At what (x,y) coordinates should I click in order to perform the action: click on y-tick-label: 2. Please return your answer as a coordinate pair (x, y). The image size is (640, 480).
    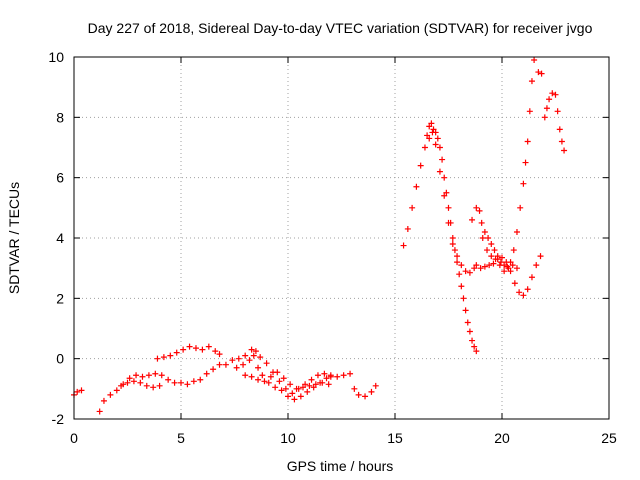
    Looking at the image, I should click on (60, 298).